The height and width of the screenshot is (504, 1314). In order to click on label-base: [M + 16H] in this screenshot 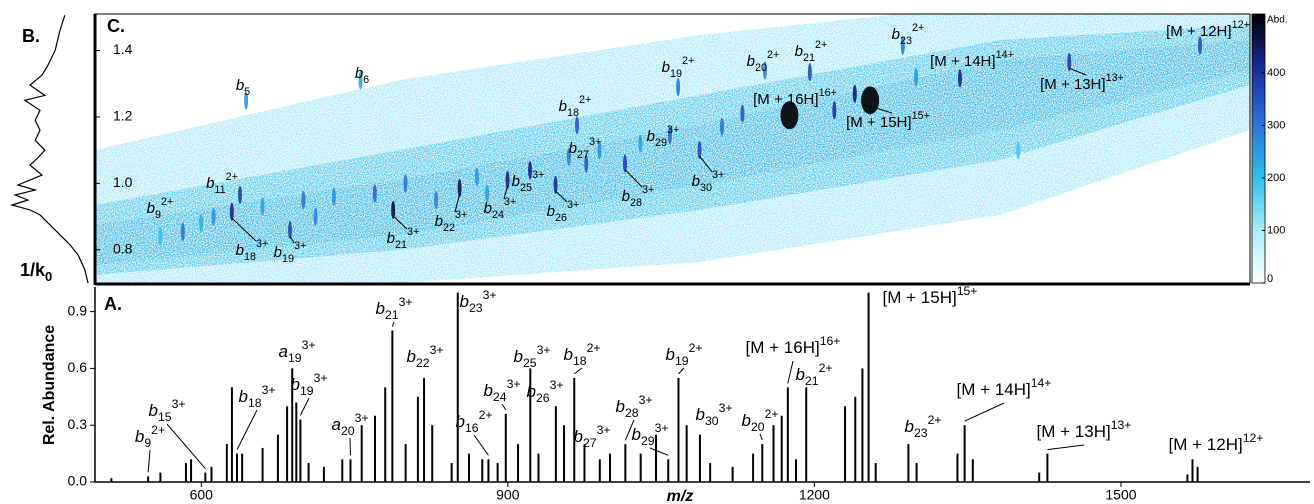, I will do `click(783, 347)`.